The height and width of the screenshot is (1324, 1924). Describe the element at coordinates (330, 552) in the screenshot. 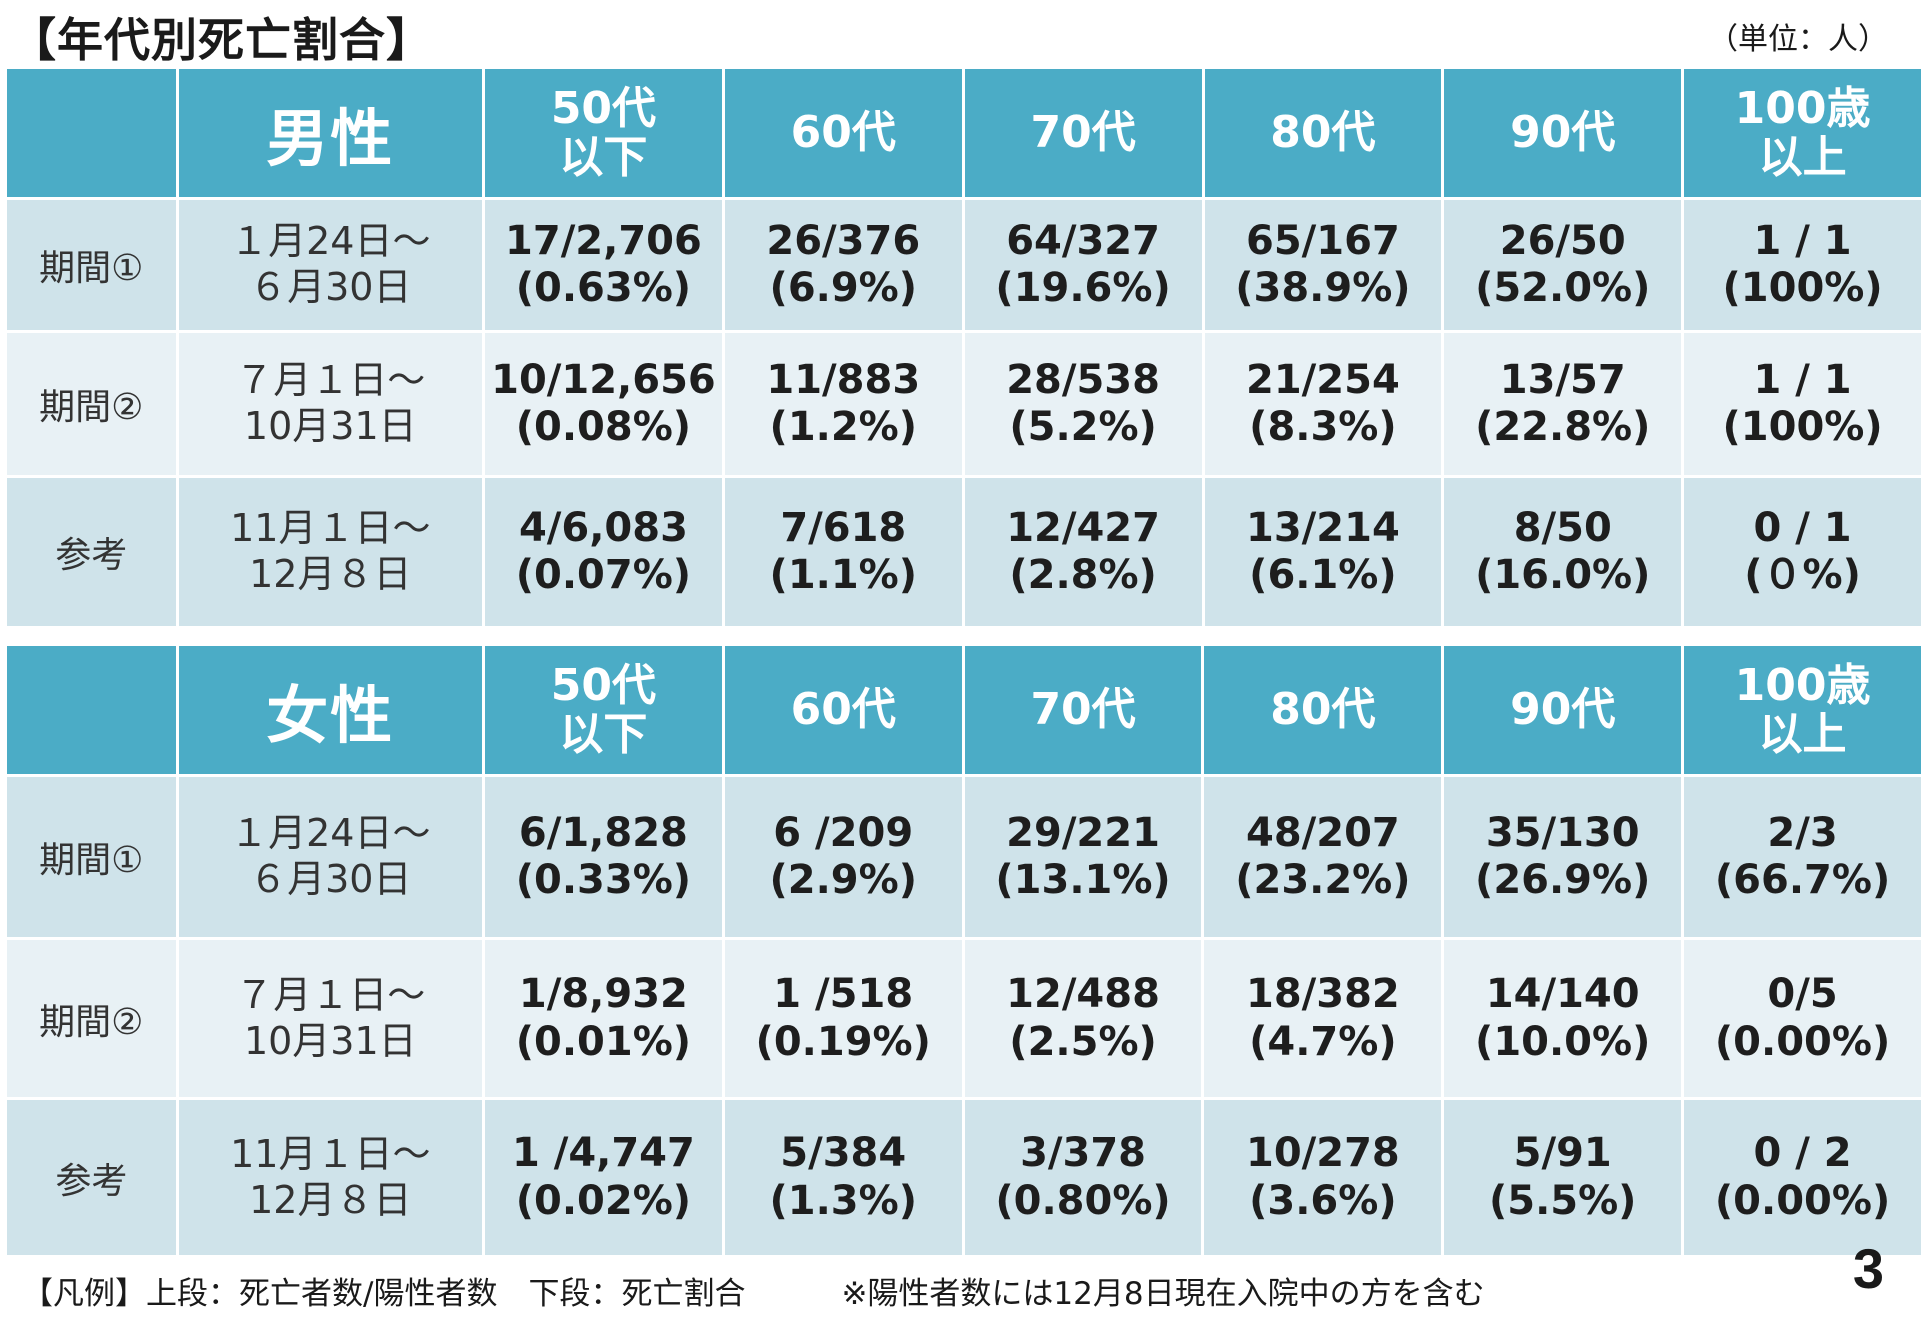

I see `date-range: 11月１日～ 12月８日` at that location.